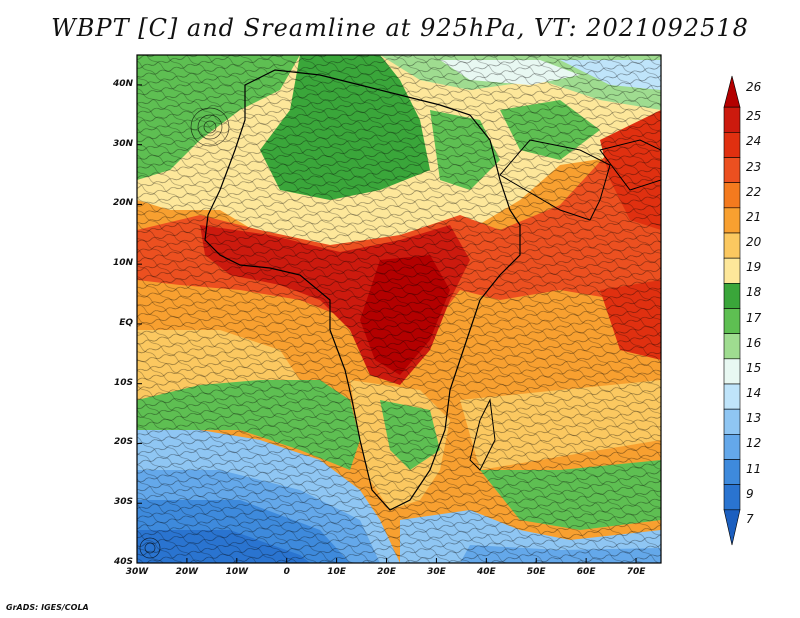 The image size is (800, 618). Describe the element at coordinates (187, 572) in the screenshot. I see `lon-label-20w: 20W` at that location.